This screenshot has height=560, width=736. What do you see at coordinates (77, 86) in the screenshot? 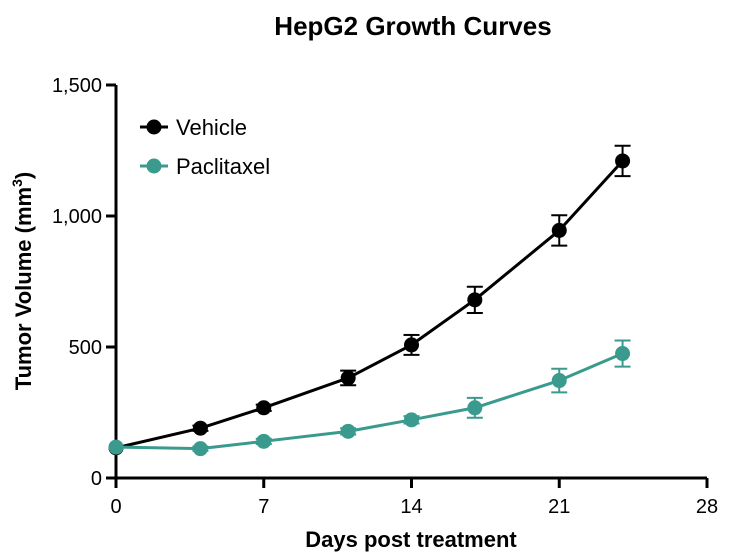
I see `y-tick-label: 1,500` at bounding box center [77, 86].